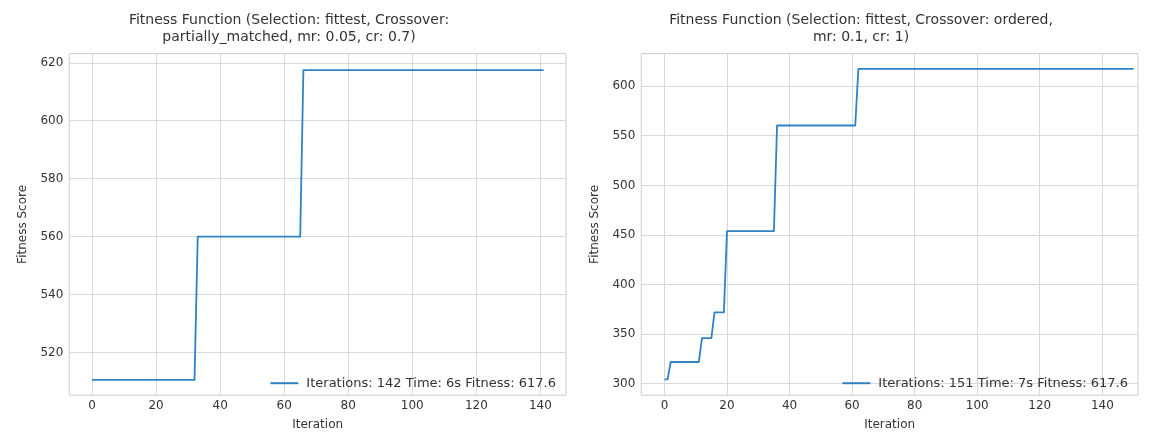 Image resolution: width=1159 pixels, height=446 pixels. I want to click on y-tick-label: 400, so click(624, 283).